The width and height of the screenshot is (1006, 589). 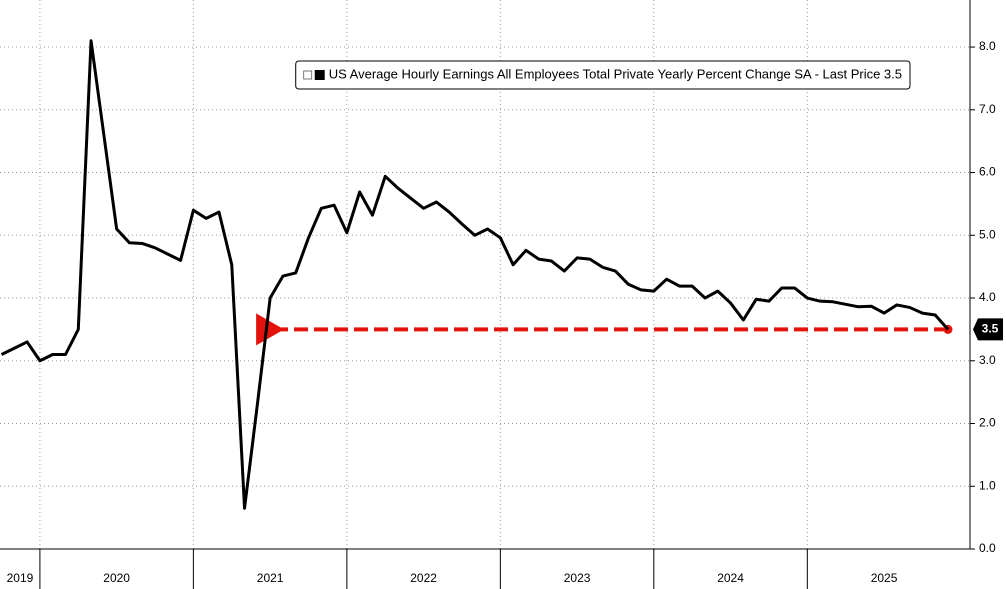 What do you see at coordinates (884, 578) in the screenshot?
I see `x-tick-label: 2025` at bounding box center [884, 578].